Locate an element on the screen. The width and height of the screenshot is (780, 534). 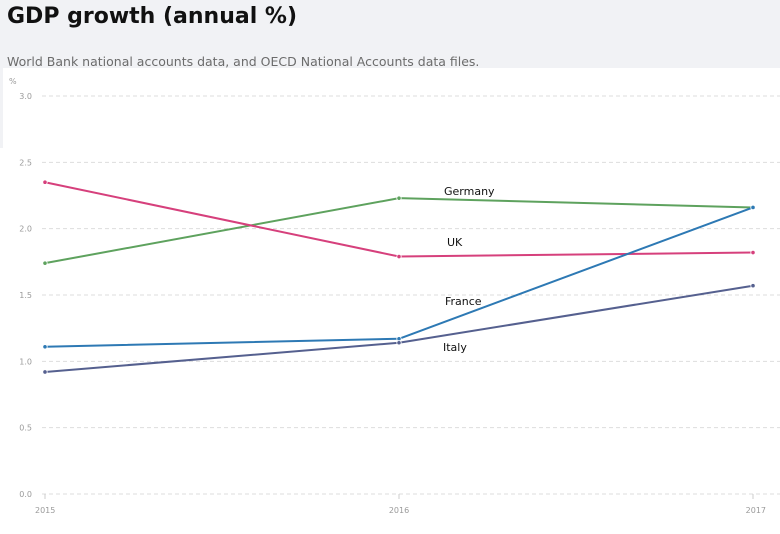
y-tick-label: 0.5 is located at coordinates (25, 428).